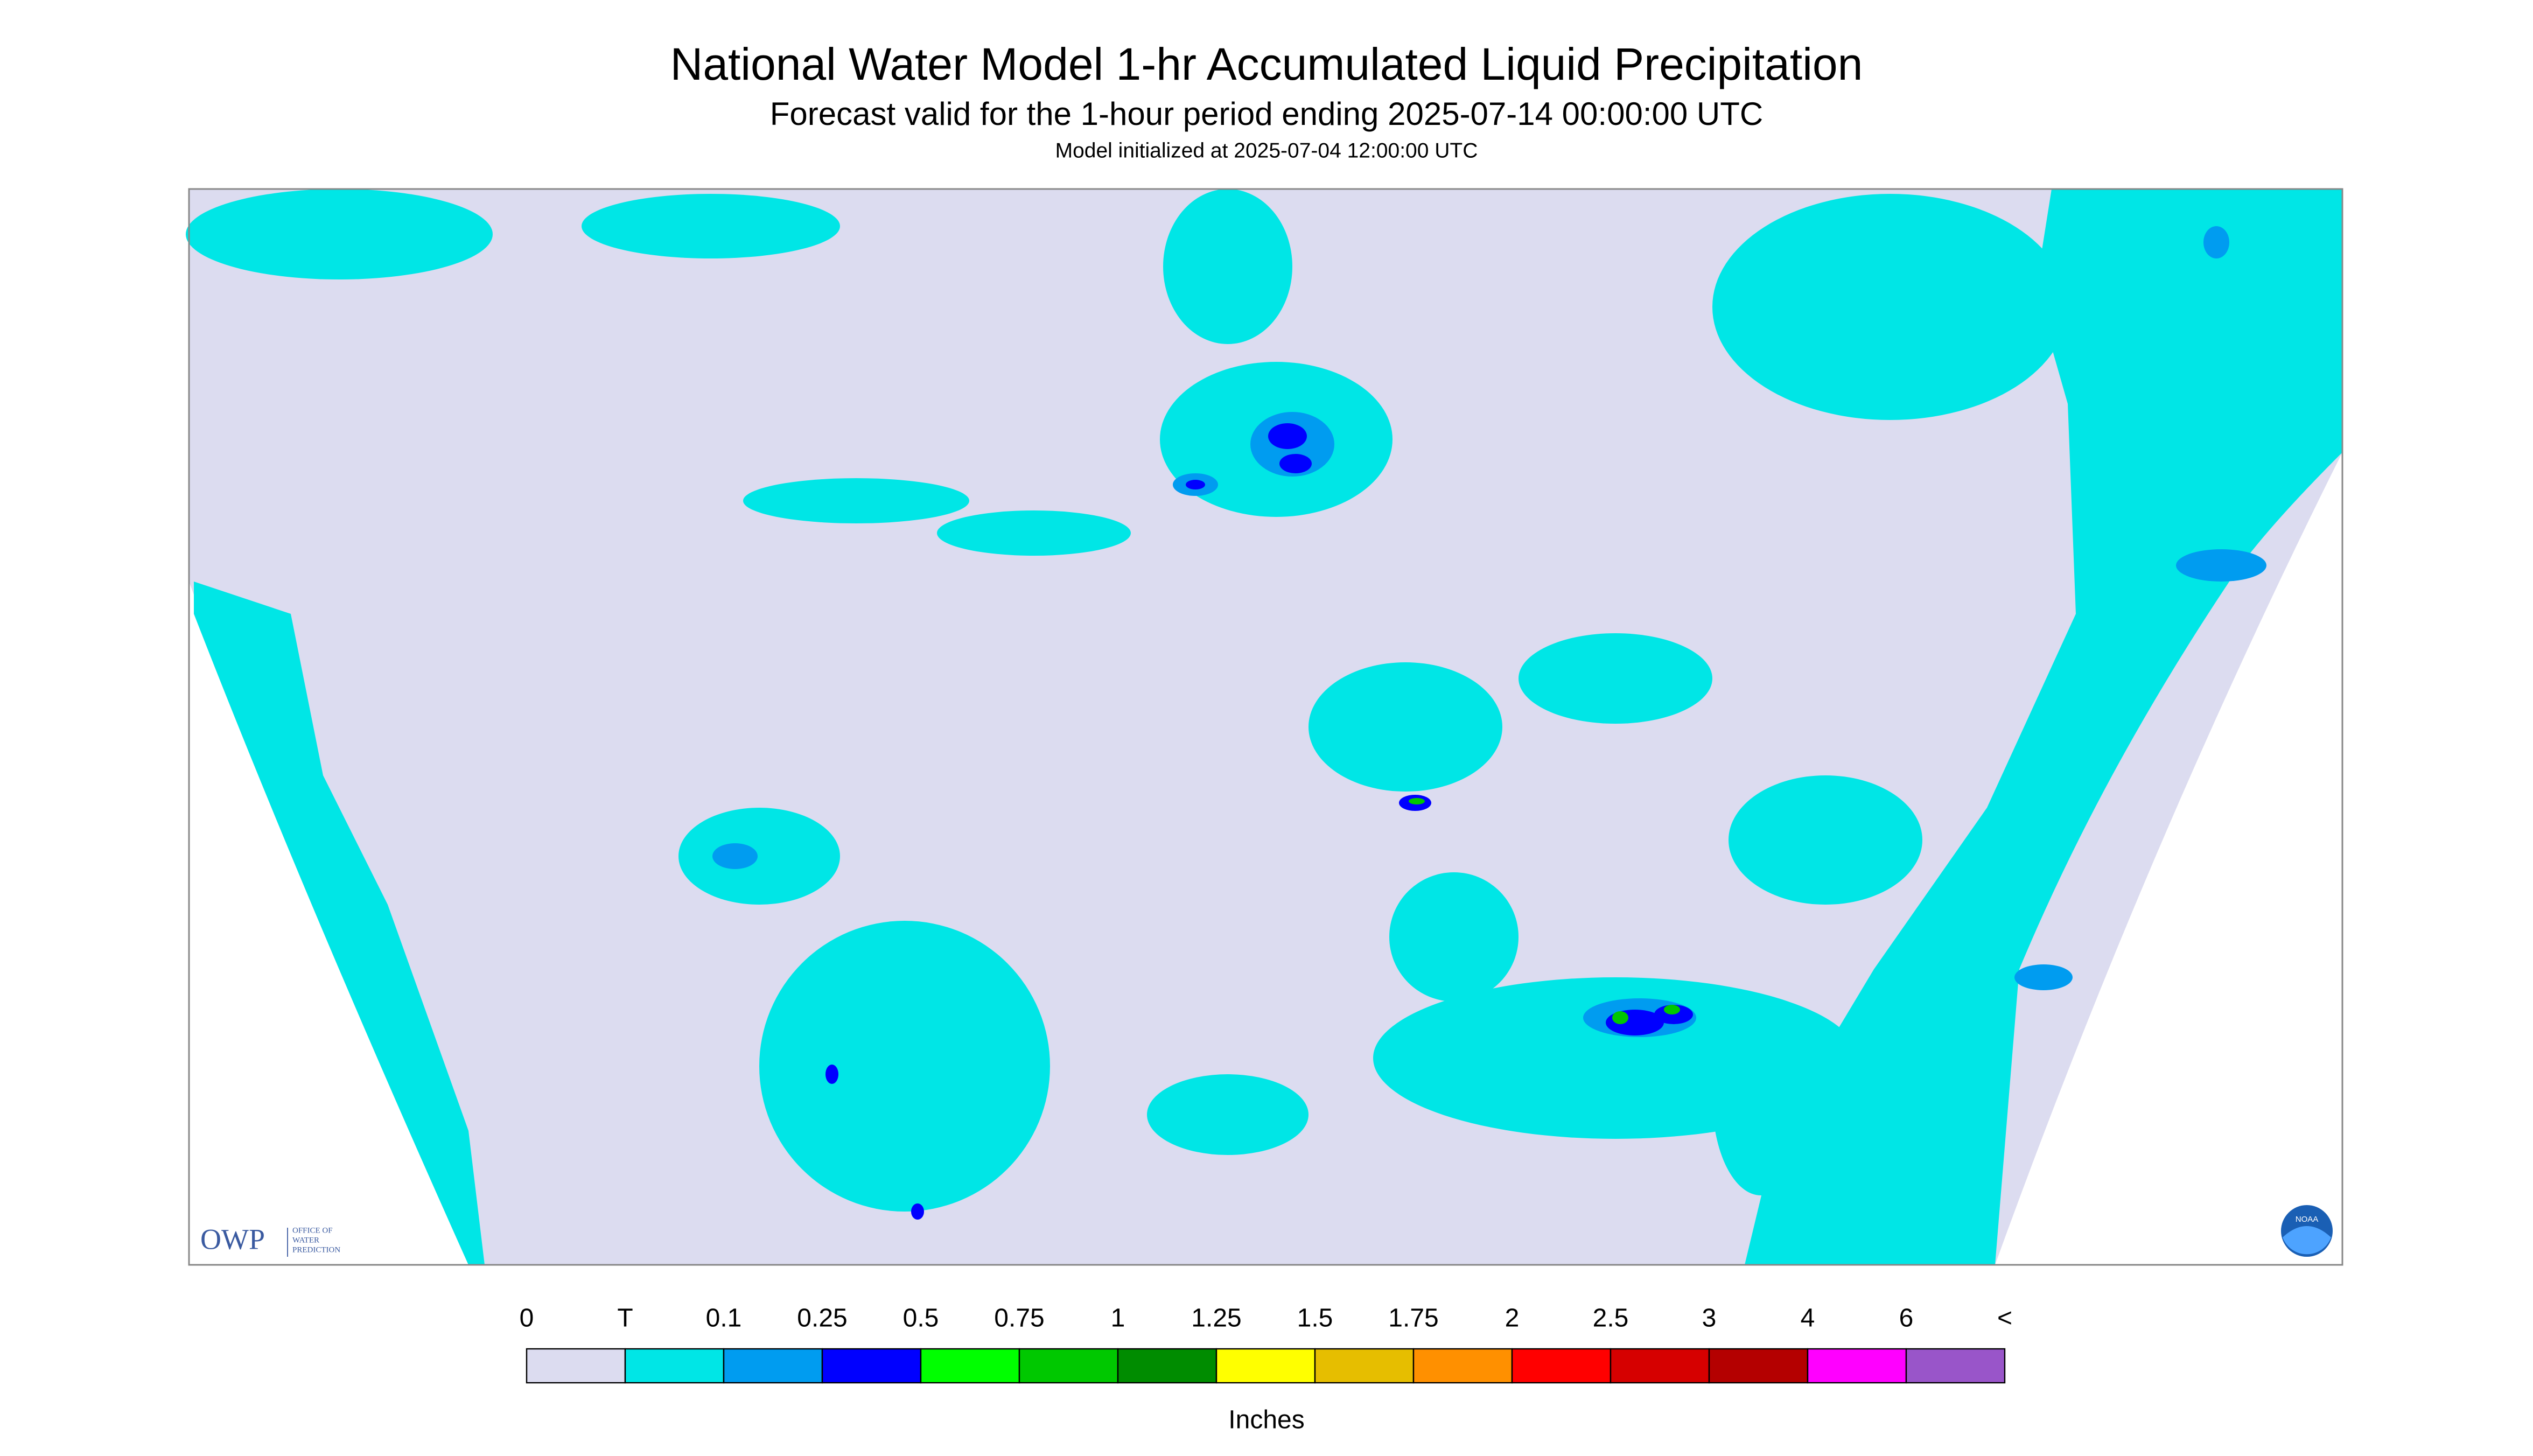 The width and height of the screenshot is (2533, 1456). What do you see at coordinates (1266, 1344) in the screenshot?
I see `colorbar: 0 T 0.1 0.25 0.5 0.75 1 1.25 1.5 1.75 2 2.5 3 4 6 <` at bounding box center [1266, 1344].